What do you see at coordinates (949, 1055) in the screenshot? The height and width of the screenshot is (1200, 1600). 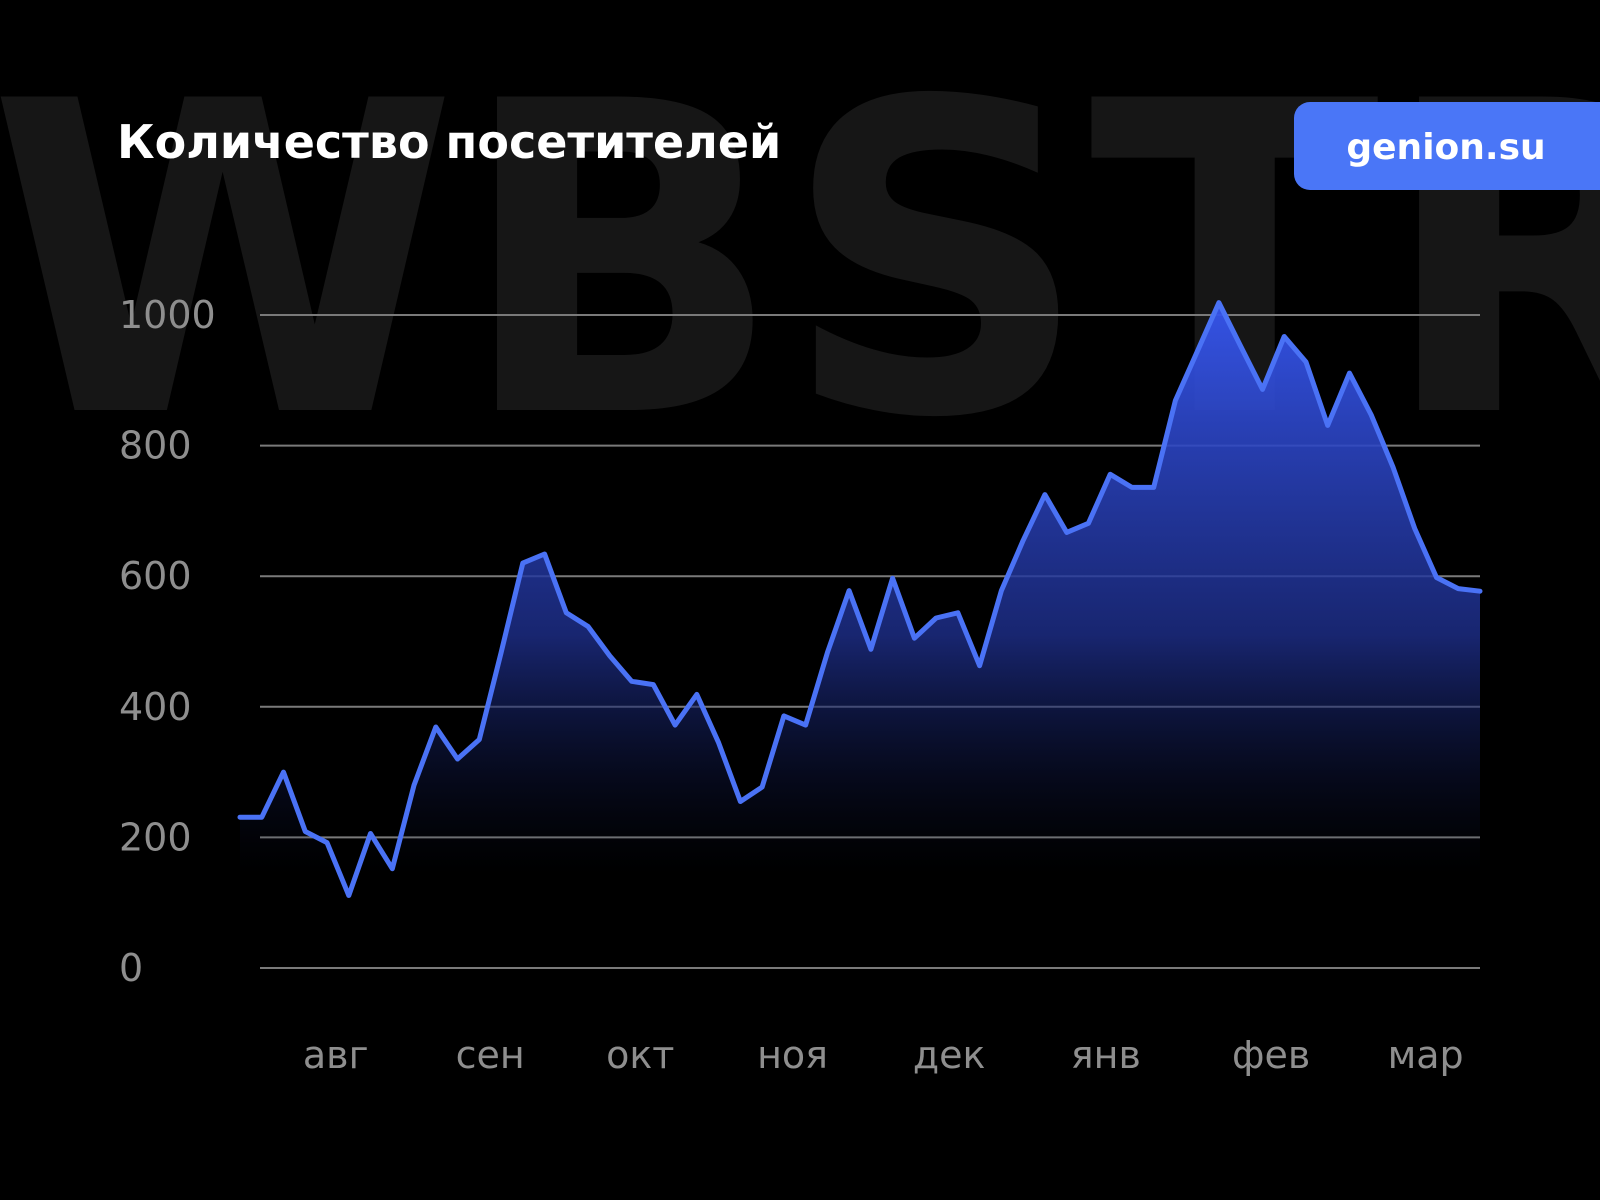 I see `x-tick-label: дек` at bounding box center [949, 1055].